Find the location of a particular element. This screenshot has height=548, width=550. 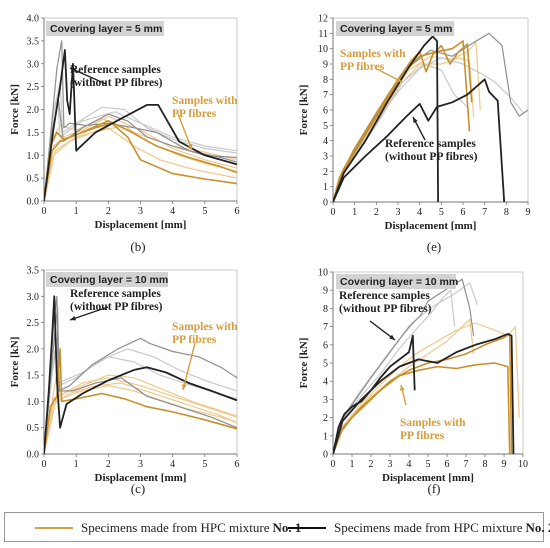

series-group-b is located at coordinates (141, 120).